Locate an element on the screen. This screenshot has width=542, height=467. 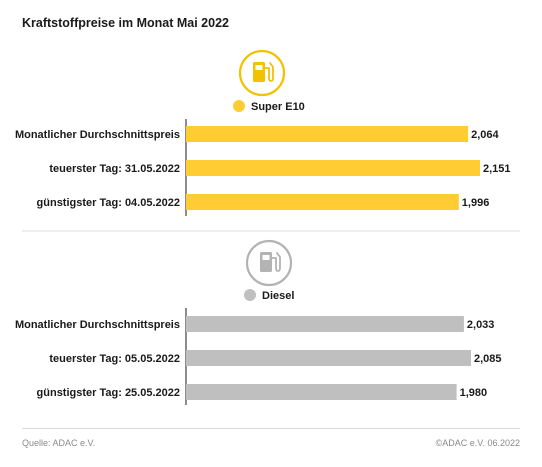
super-e10-legend-label: Super E10 is located at coordinates (278, 107).